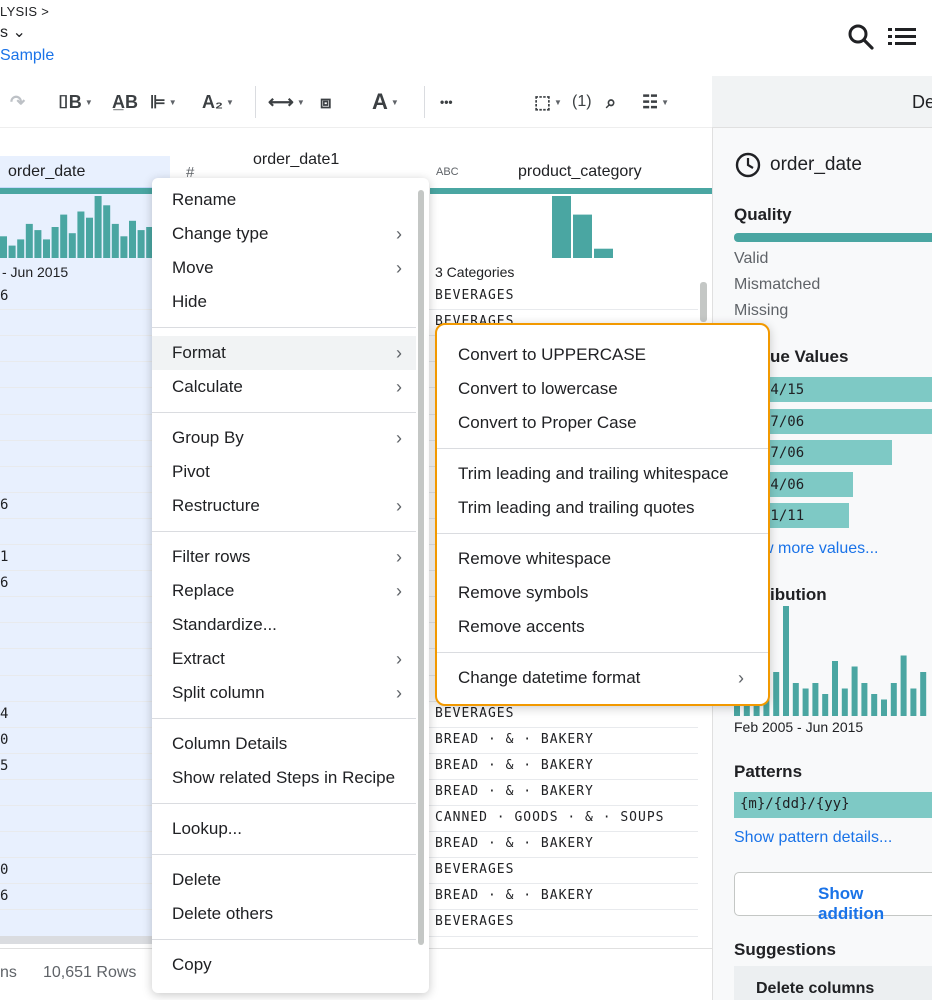  What do you see at coordinates (902, 37) in the screenshot?
I see `list-icon` at bounding box center [902, 37].